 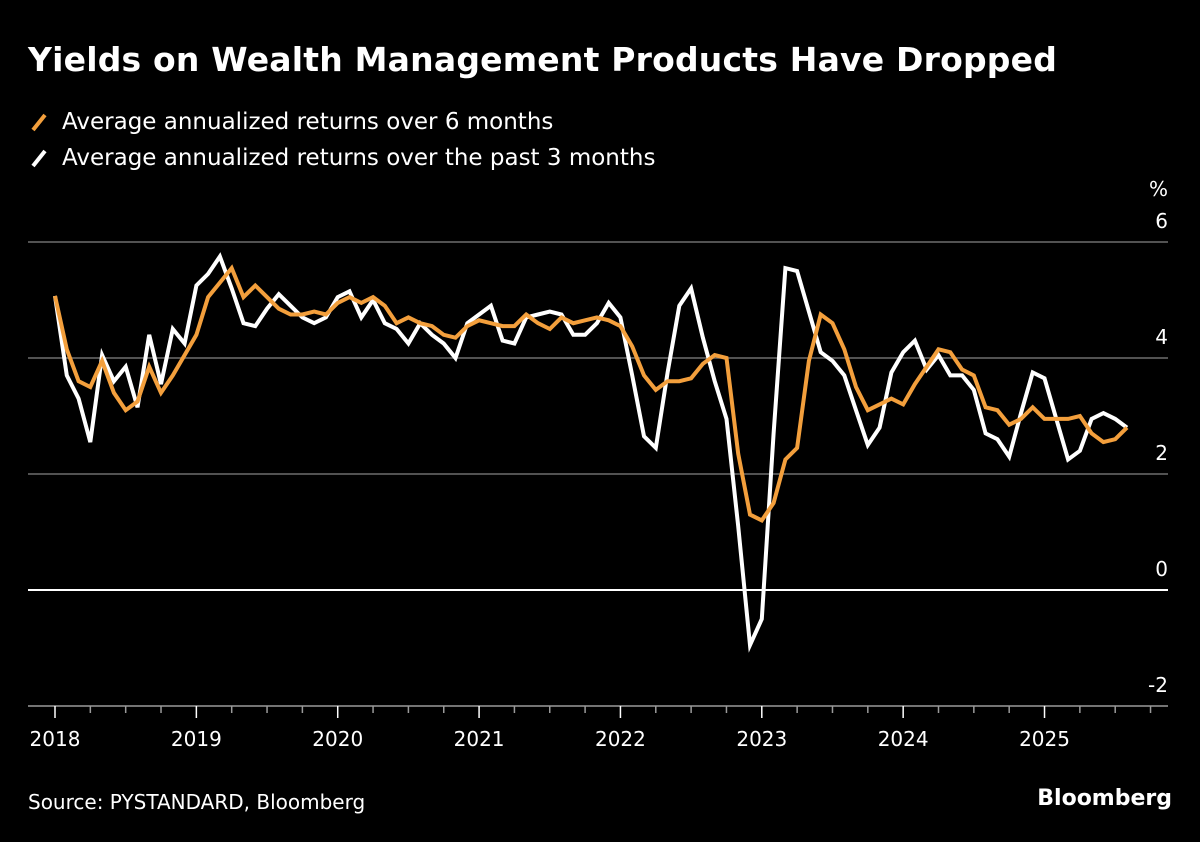 What do you see at coordinates (1161, 569) in the screenshot?
I see `y-tick-label: 0` at bounding box center [1161, 569].